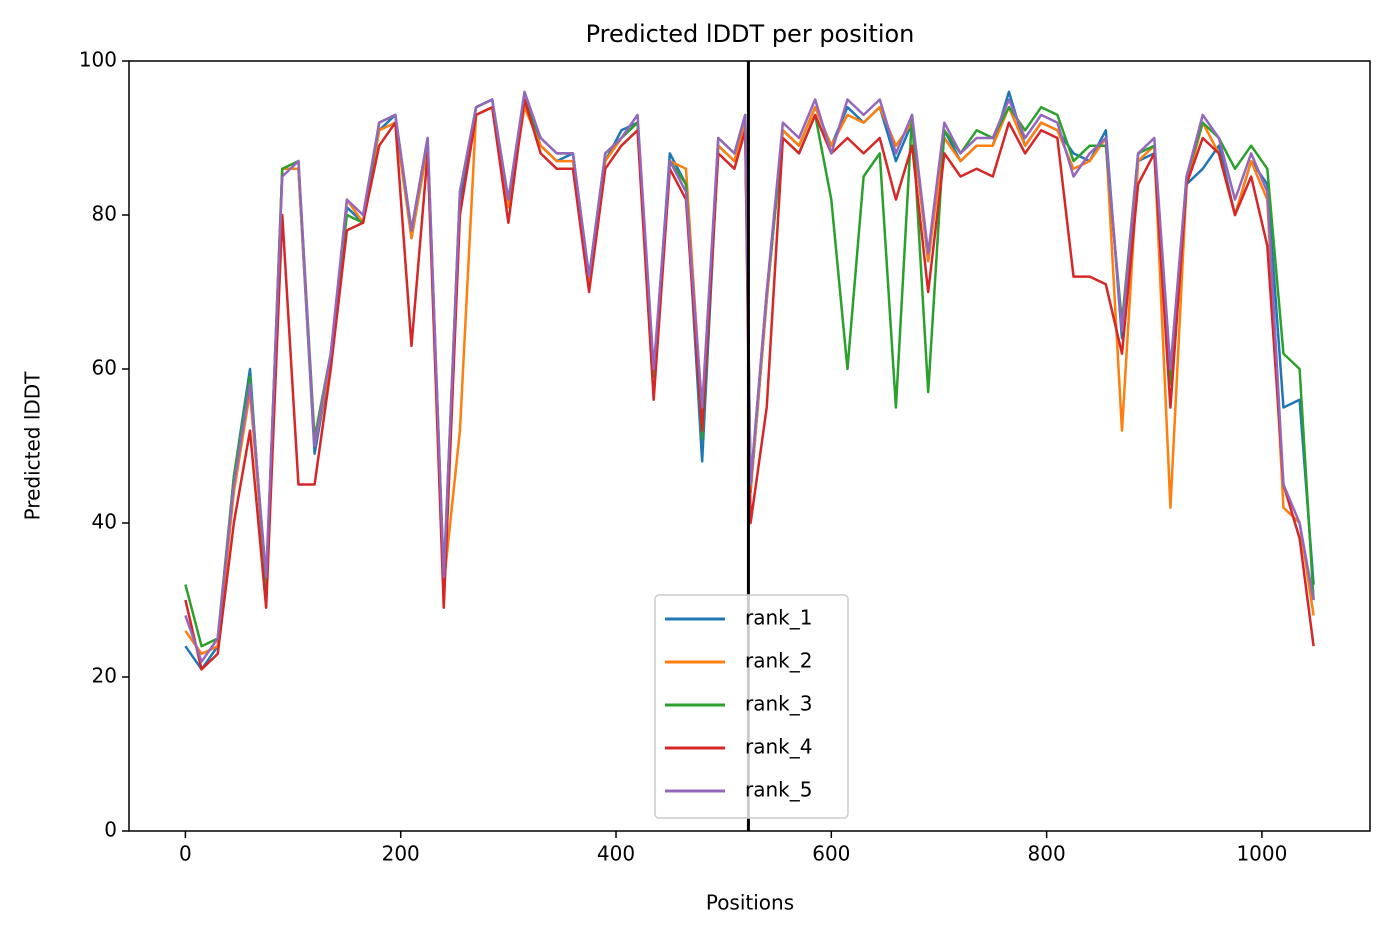 The width and height of the screenshot is (1391, 939). I want to click on chart-title: Predicted lDDT per position, so click(750, 34).